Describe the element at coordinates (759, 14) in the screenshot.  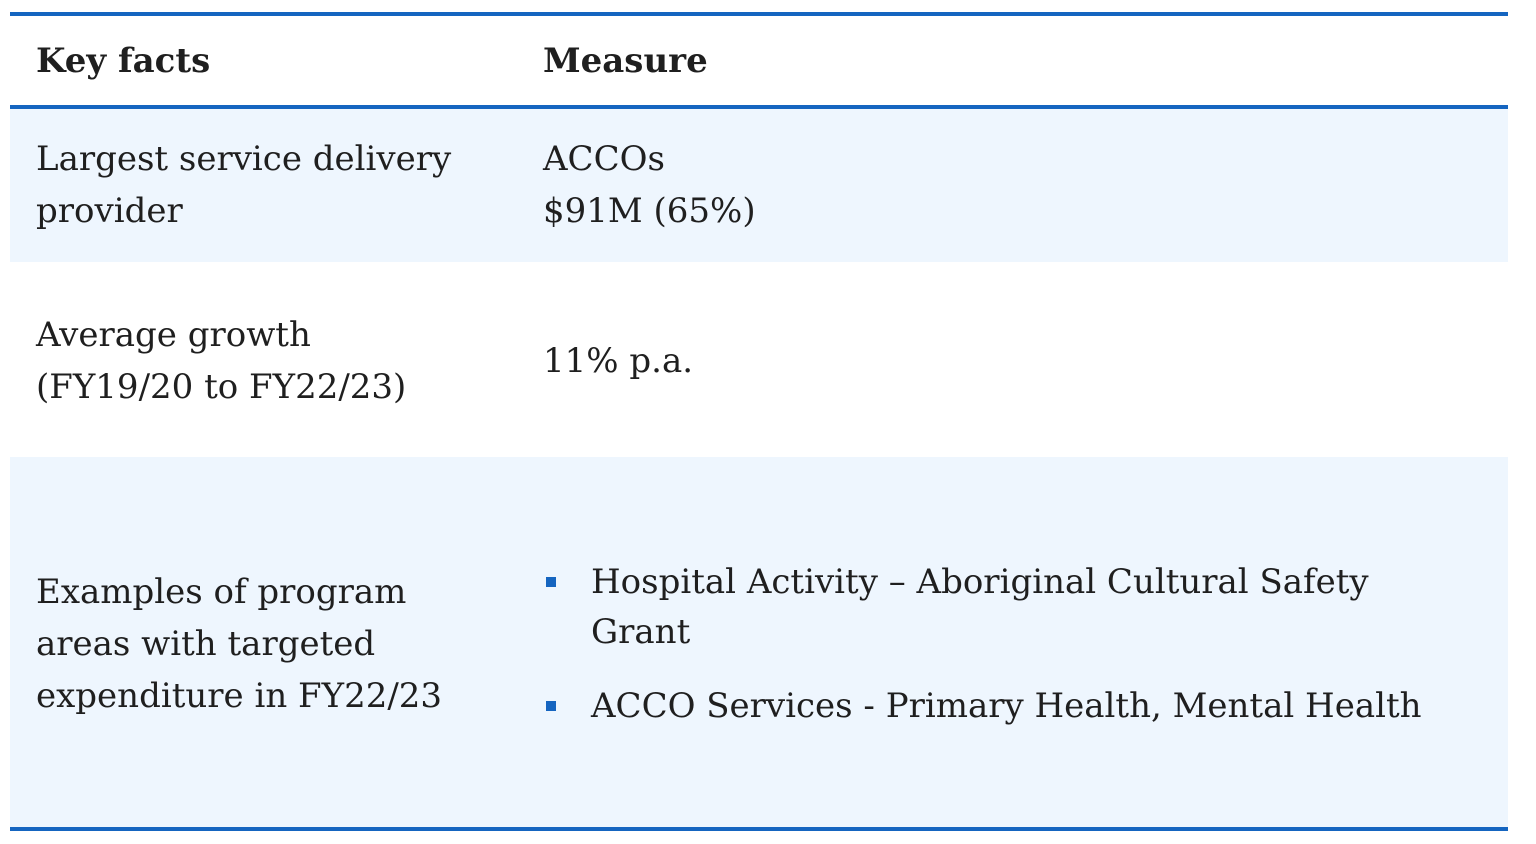
I see `table-top-rule` at that location.